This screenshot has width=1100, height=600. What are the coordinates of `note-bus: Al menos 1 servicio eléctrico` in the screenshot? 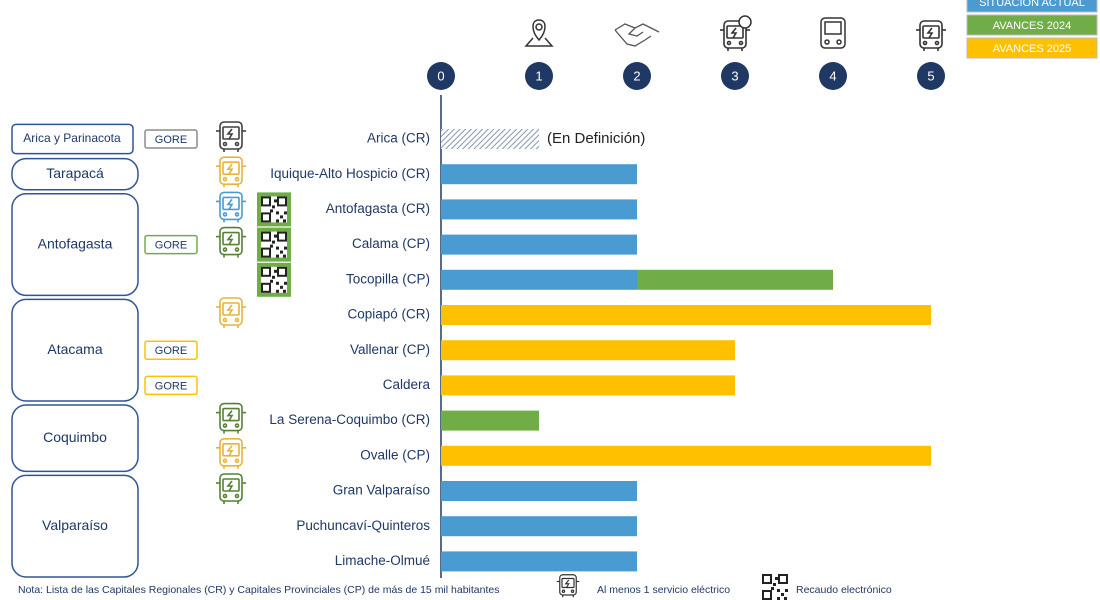 It's located at (663, 590).